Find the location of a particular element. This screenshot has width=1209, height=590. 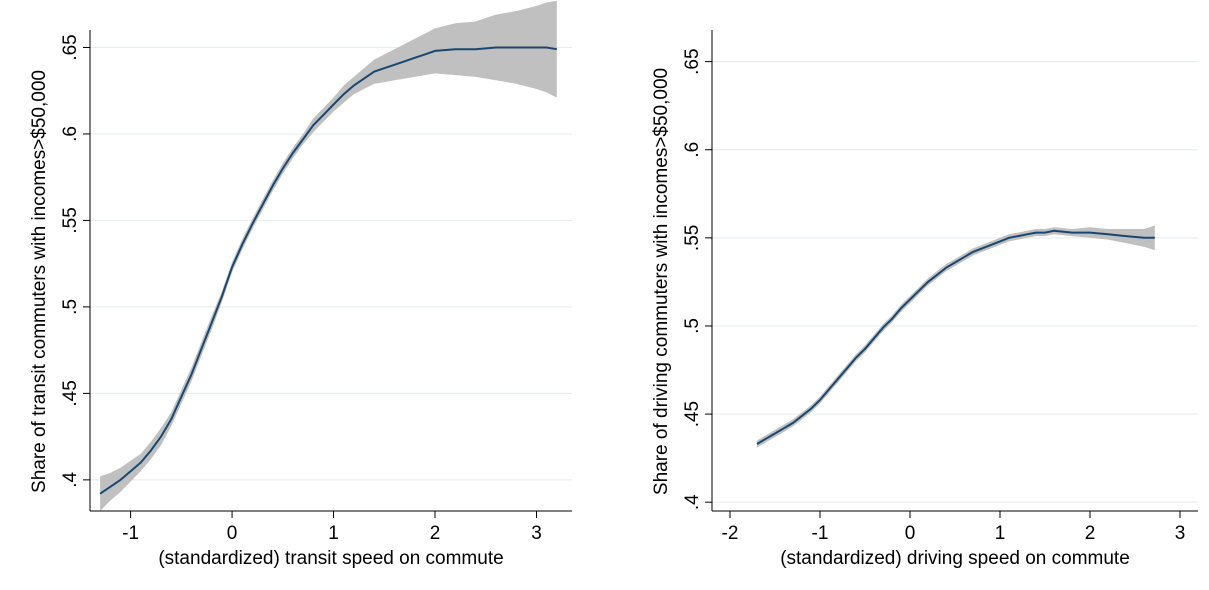

x-axis-label: (standardized) transit speed on commute is located at coordinates (330, 558).